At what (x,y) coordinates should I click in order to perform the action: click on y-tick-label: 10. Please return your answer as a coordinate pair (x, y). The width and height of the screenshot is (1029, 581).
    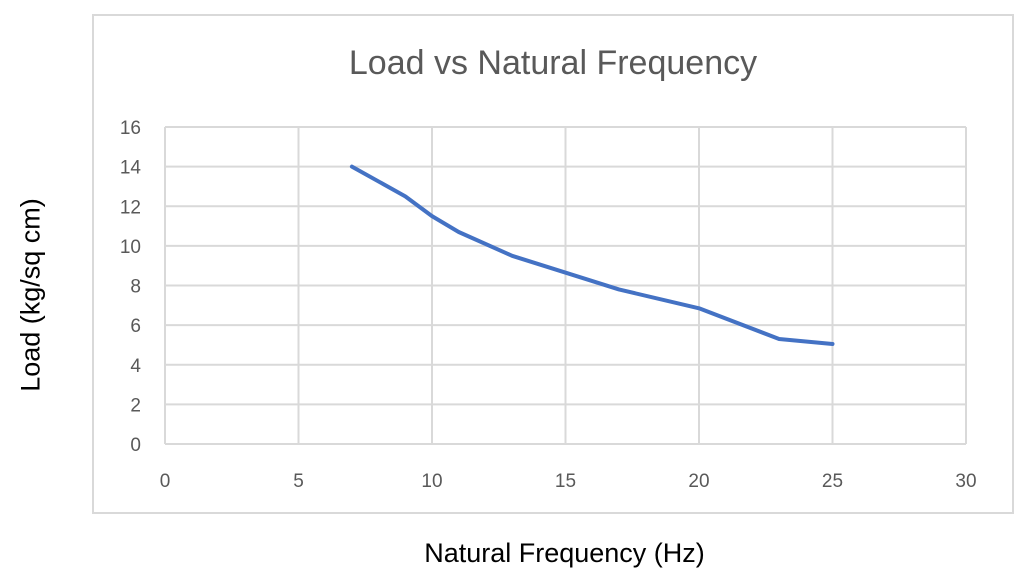
    Looking at the image, I should click on (130, 247).